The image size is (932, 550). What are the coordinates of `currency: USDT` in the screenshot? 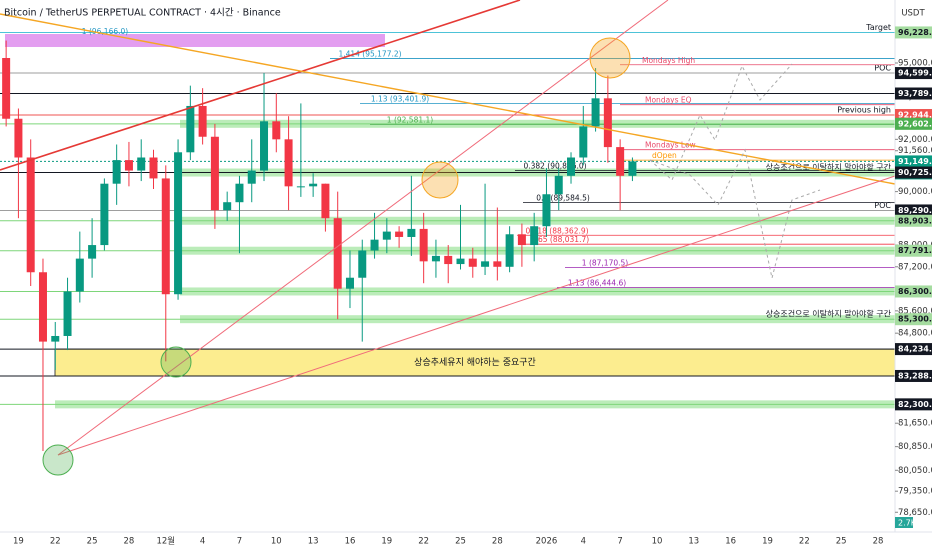 It's located at (913, 14).